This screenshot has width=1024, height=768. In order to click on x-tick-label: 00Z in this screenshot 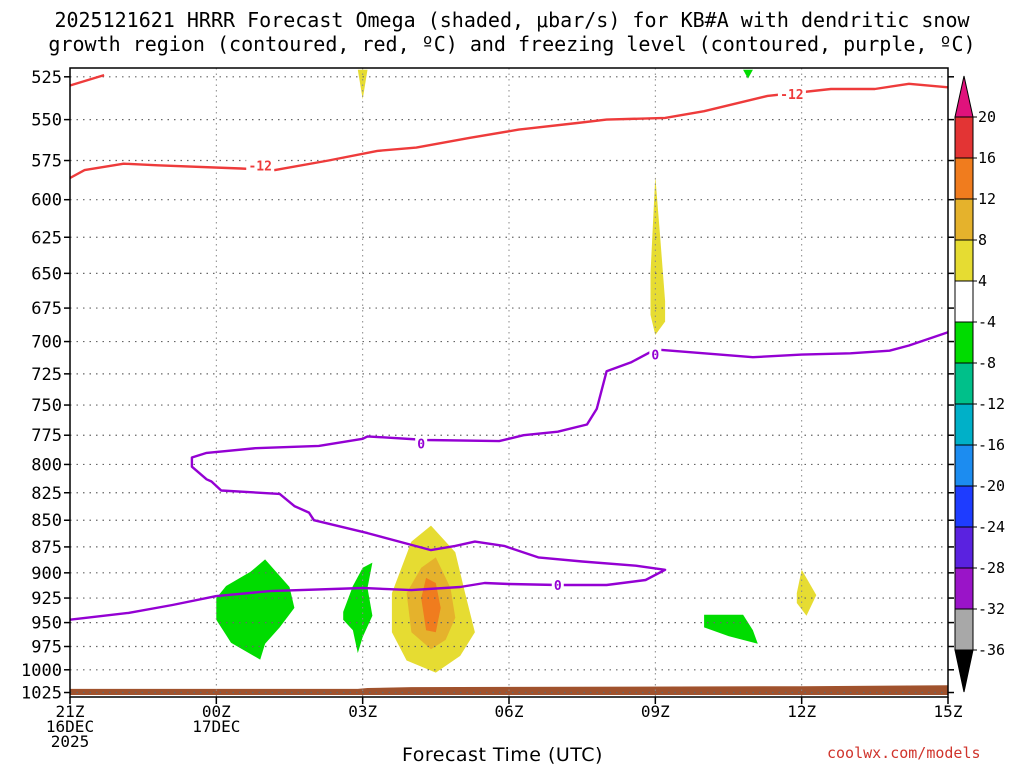, I will do `click(216, 711)`.